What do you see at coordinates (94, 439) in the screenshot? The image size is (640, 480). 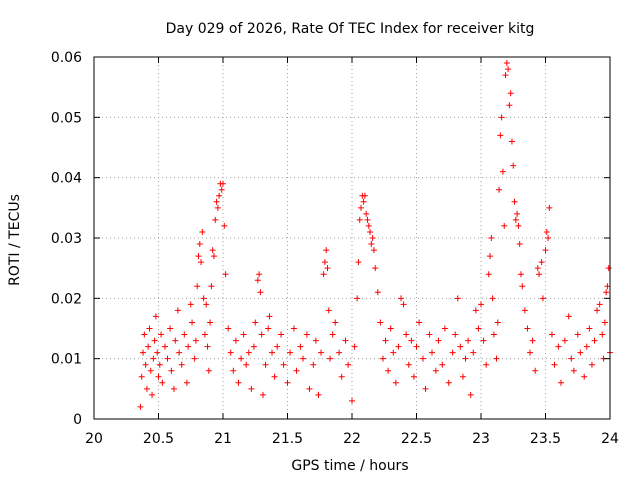 I see `x-tick-label: 20` at bounding box center [94, 439].